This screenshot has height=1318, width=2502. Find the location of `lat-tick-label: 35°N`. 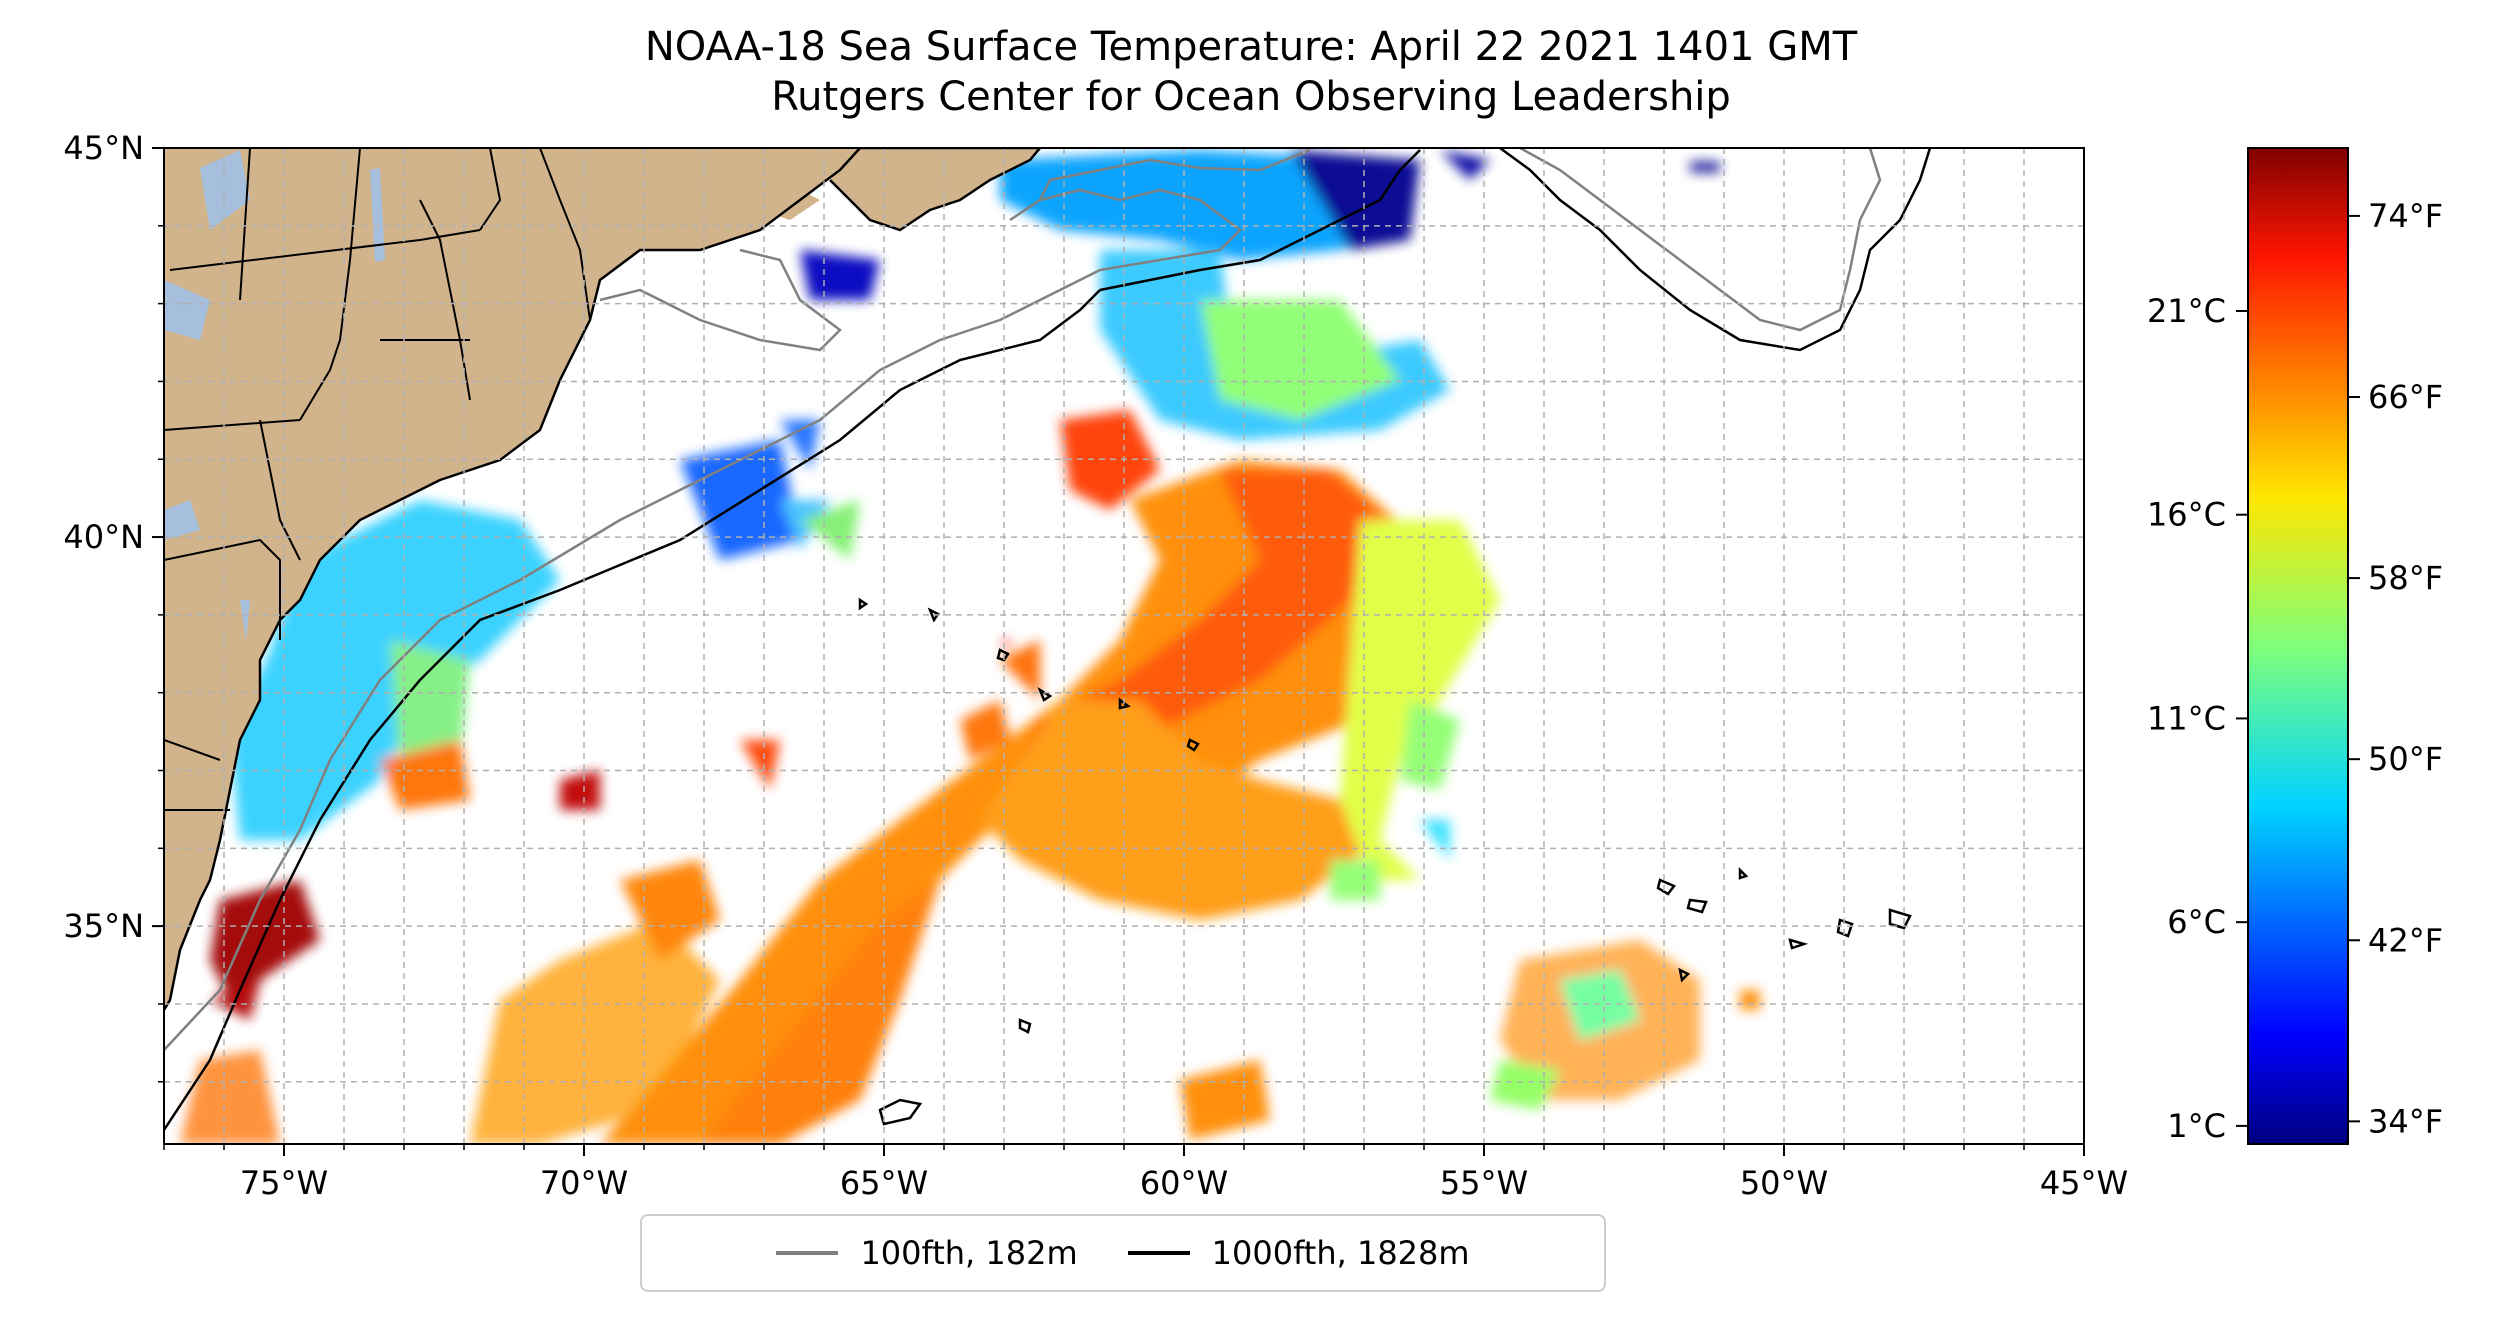

lat-tick-label: 35°N is located at coordinates (103, 926).